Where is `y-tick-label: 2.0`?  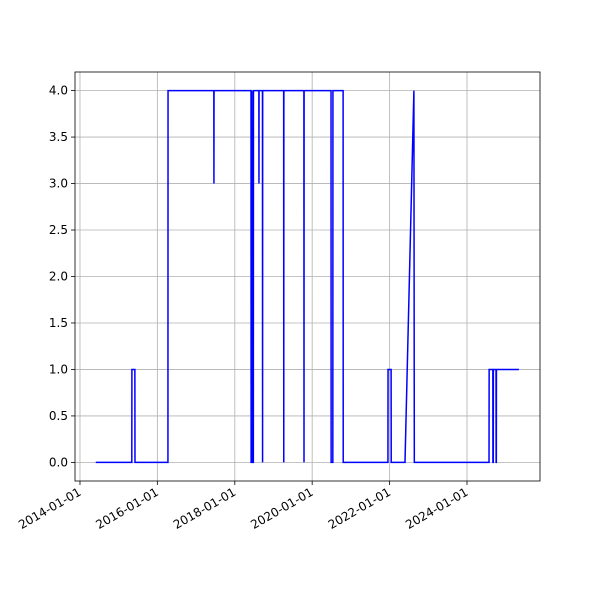 y-tick-label: 2.0 is located at coordinates (58, 277).